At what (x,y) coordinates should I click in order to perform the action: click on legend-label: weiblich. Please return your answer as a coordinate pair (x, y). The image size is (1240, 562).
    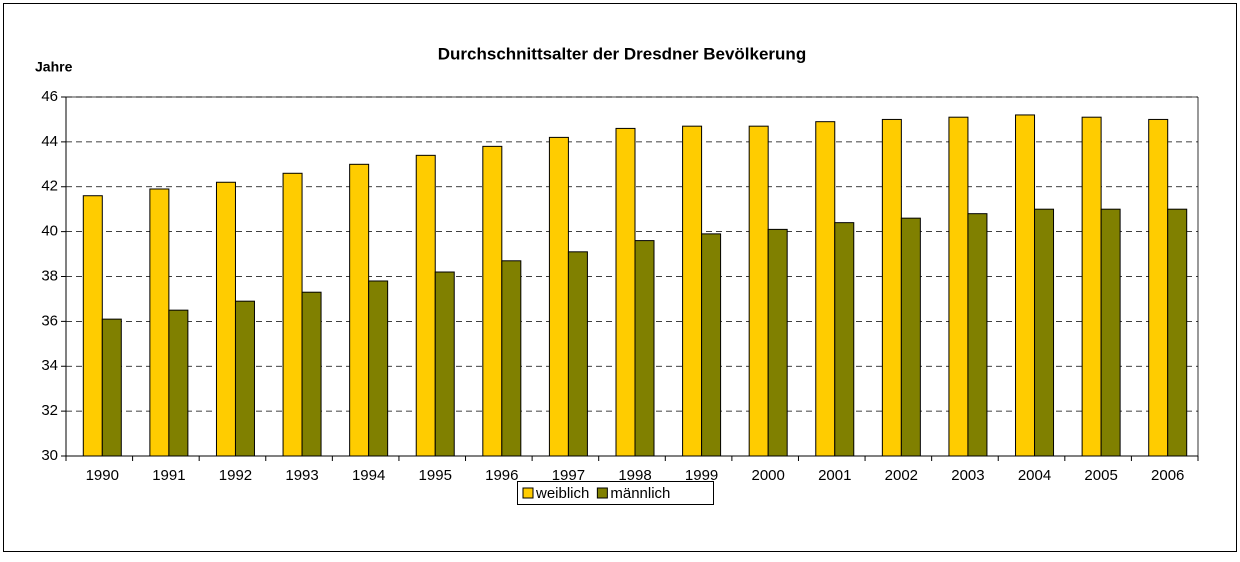
    Looking at the image, I should click on (562, 493).